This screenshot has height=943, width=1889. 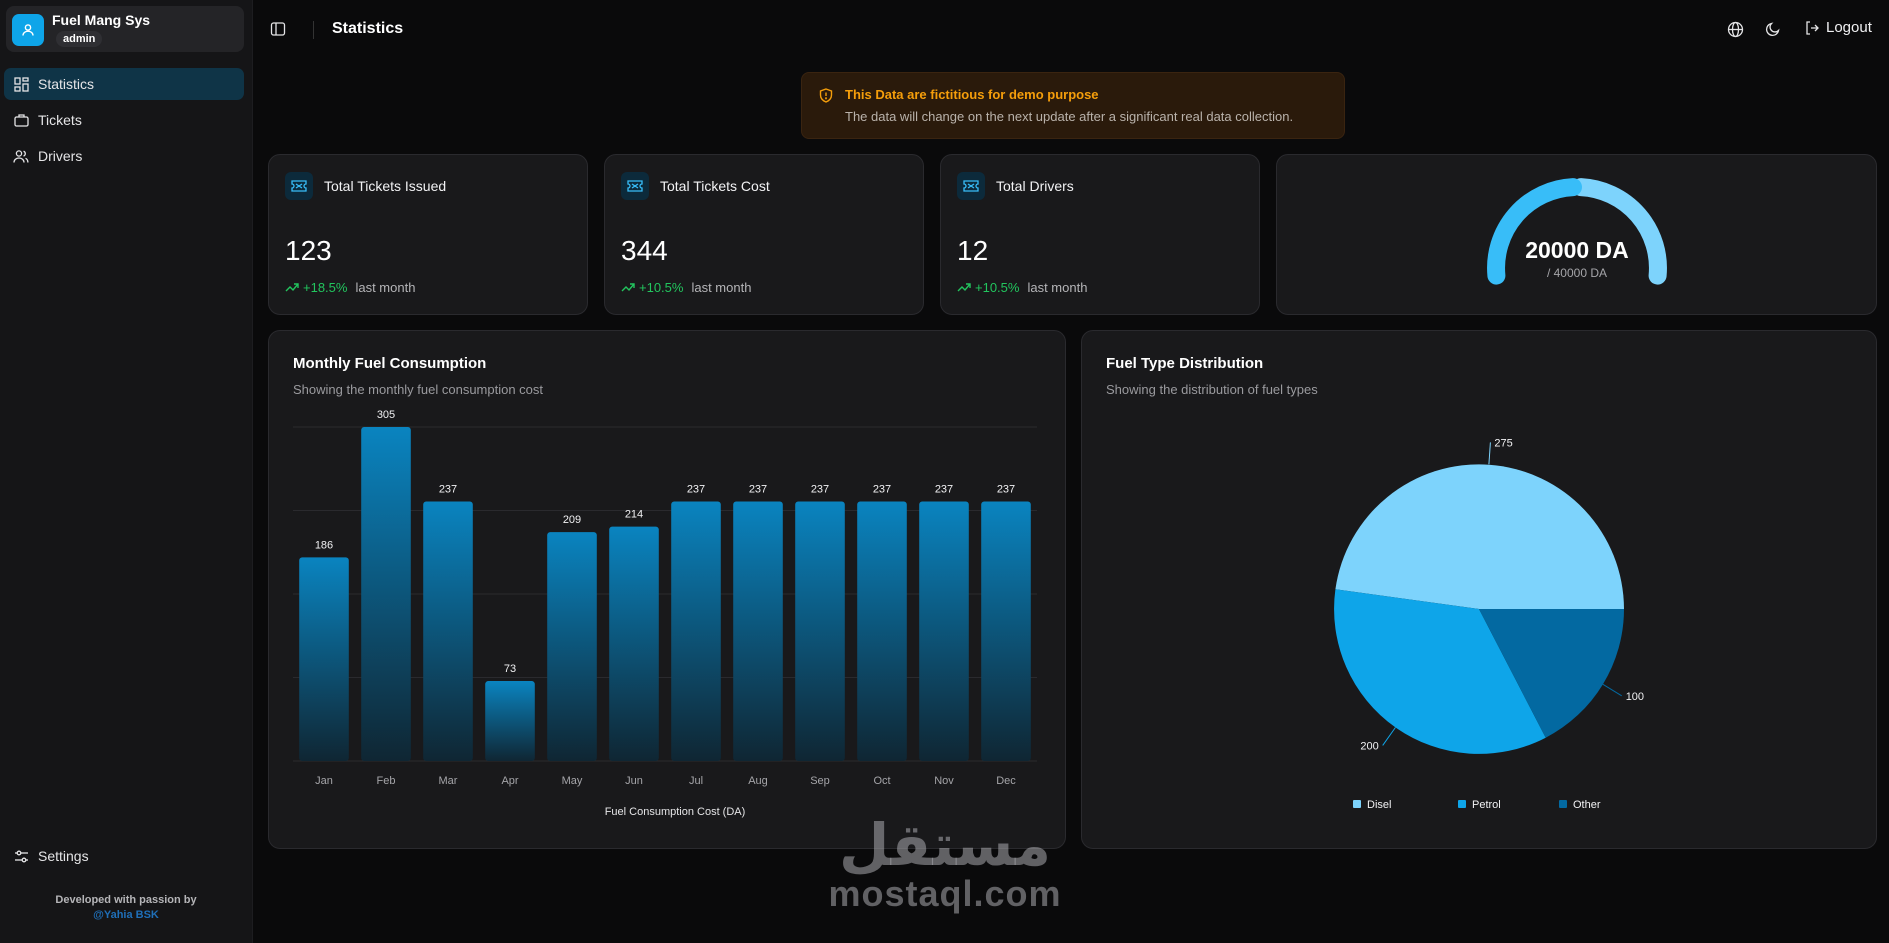 What do you see at coordinates (1635, 697) in the screenshot?
I see `pie-value-label: 100` at bounding box center [1635, 697].